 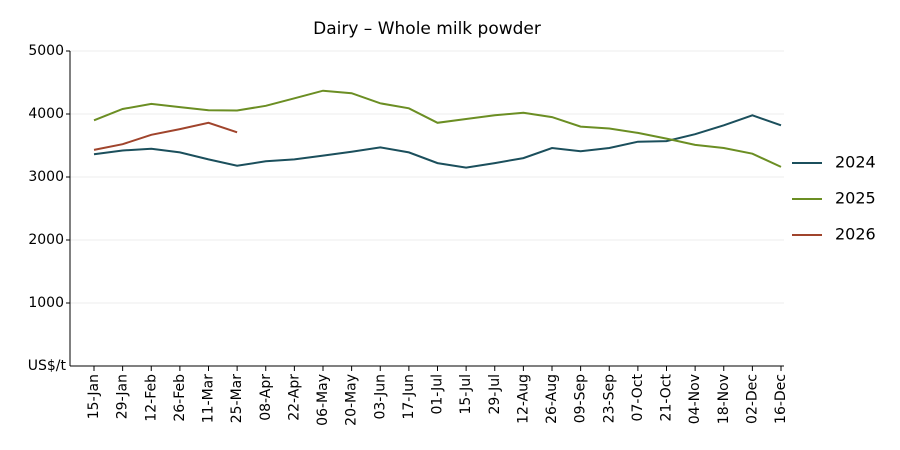 What do you see at coordinates (151, 398) in the screenshot?
I see `x-tick-label: 12-Feb` at bounding box center [151, 398].